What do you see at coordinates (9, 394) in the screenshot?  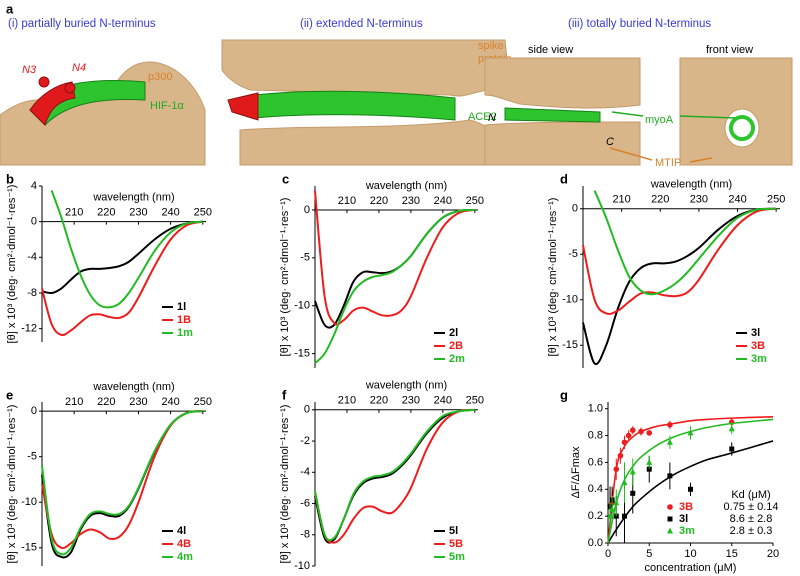 I see `panel-letter: e` at bounding box center [9, 394].